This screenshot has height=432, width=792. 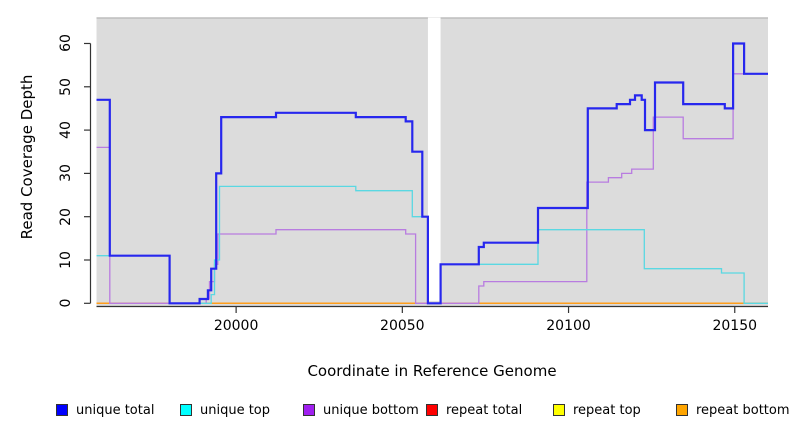 I want to click on legend-item-unique-bottom: unique bottom, so click(x=361, y=410).